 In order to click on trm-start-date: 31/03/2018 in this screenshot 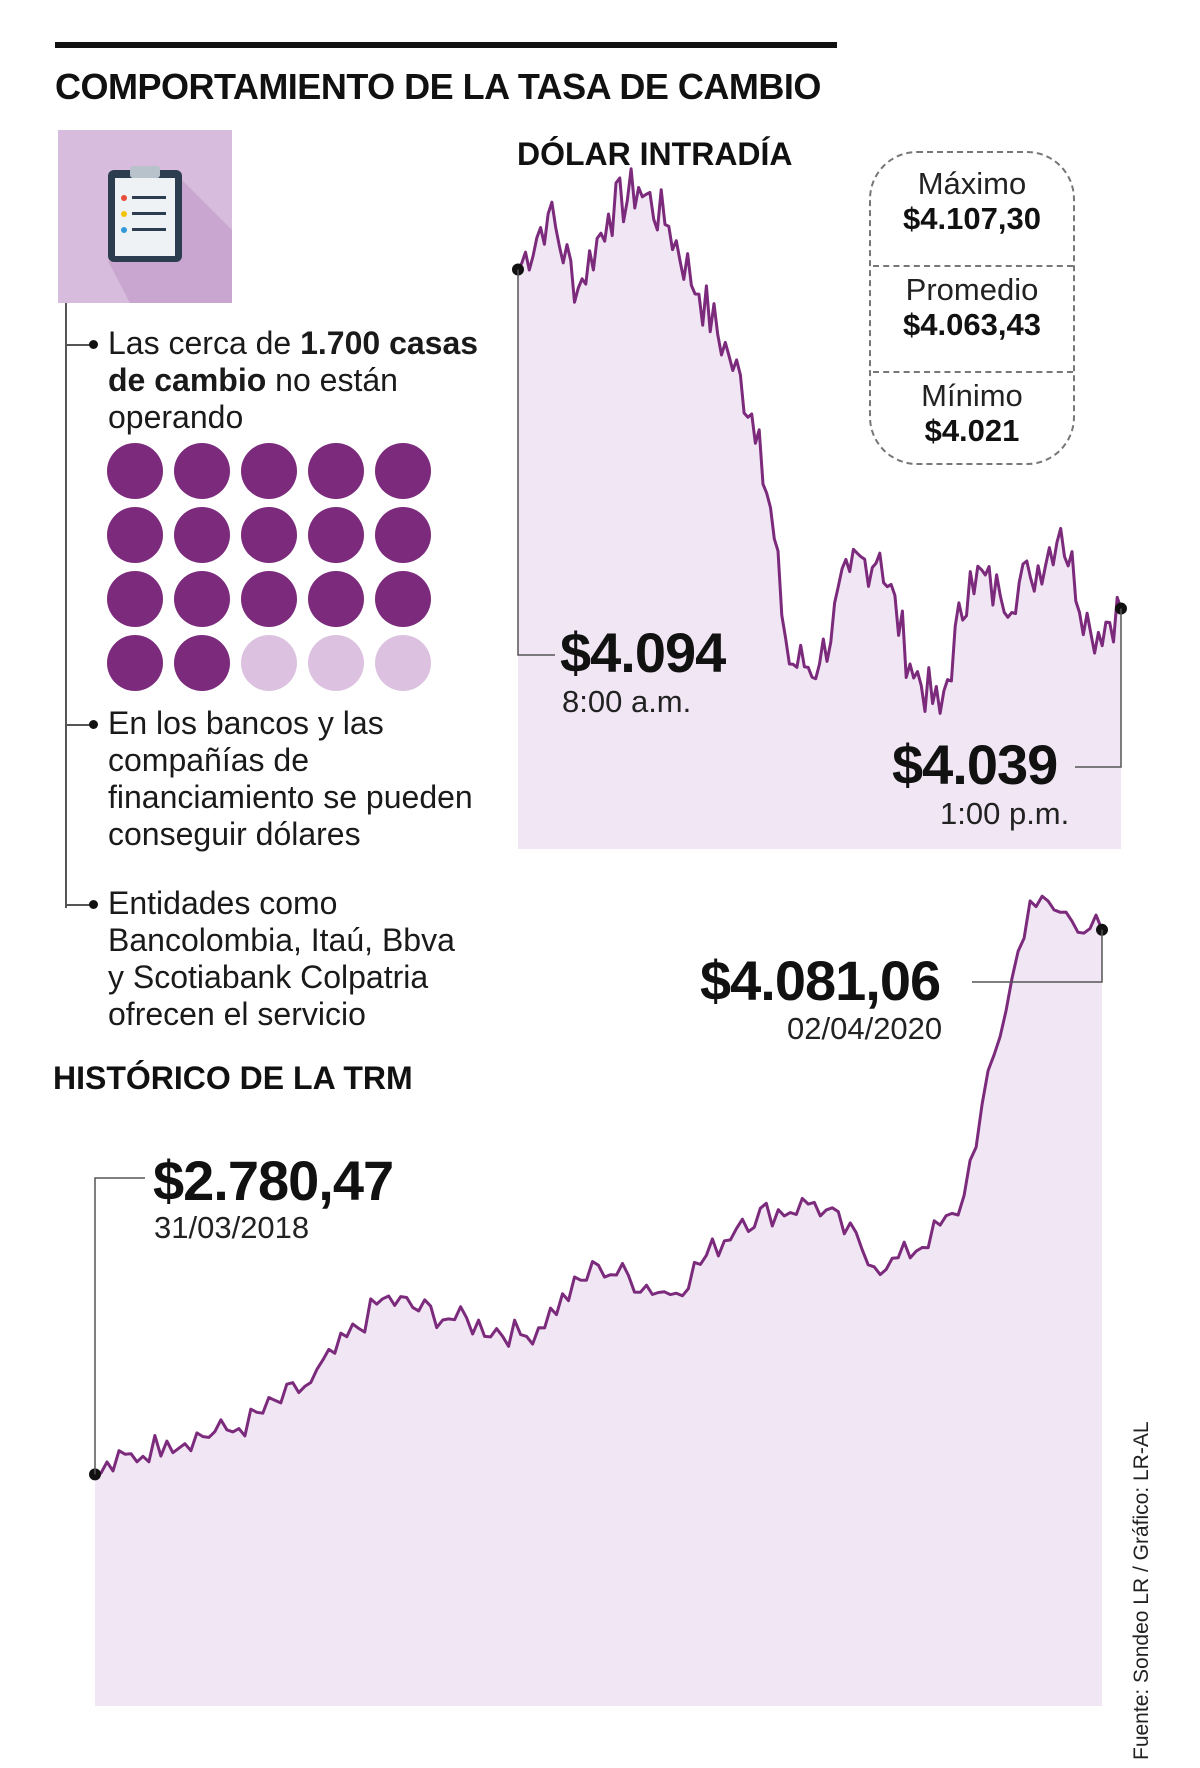, I will do `click(232, 1227)`.